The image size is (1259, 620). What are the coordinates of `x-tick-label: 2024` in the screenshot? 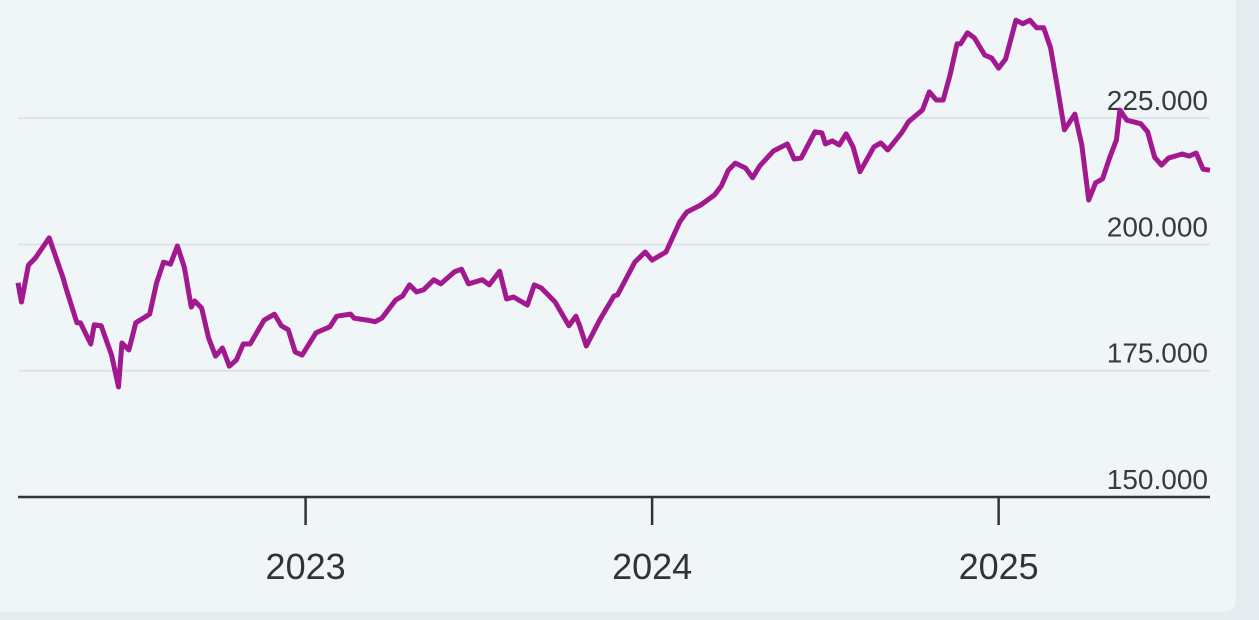 It's located at (652, 566).